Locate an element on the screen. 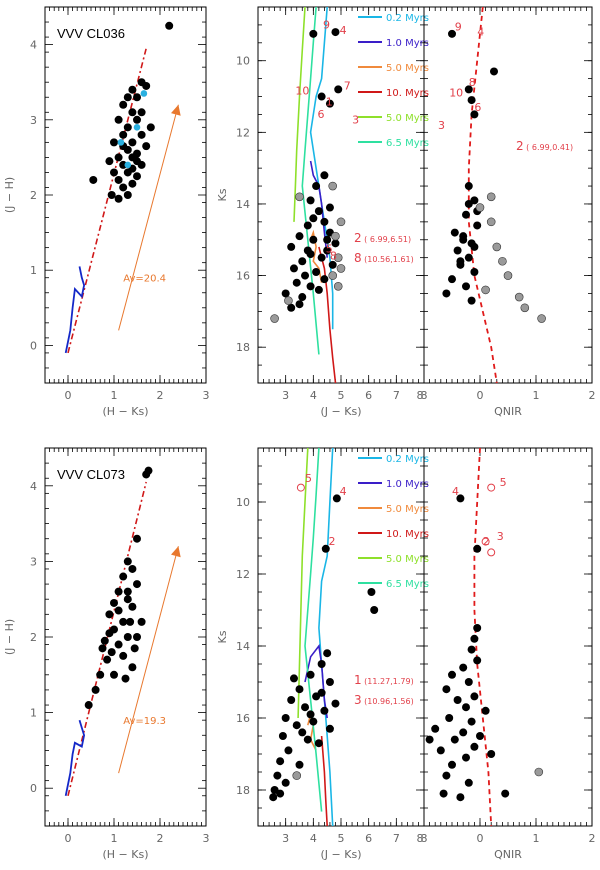  x-tick-label: 6 is located at coordinates (368, 838).